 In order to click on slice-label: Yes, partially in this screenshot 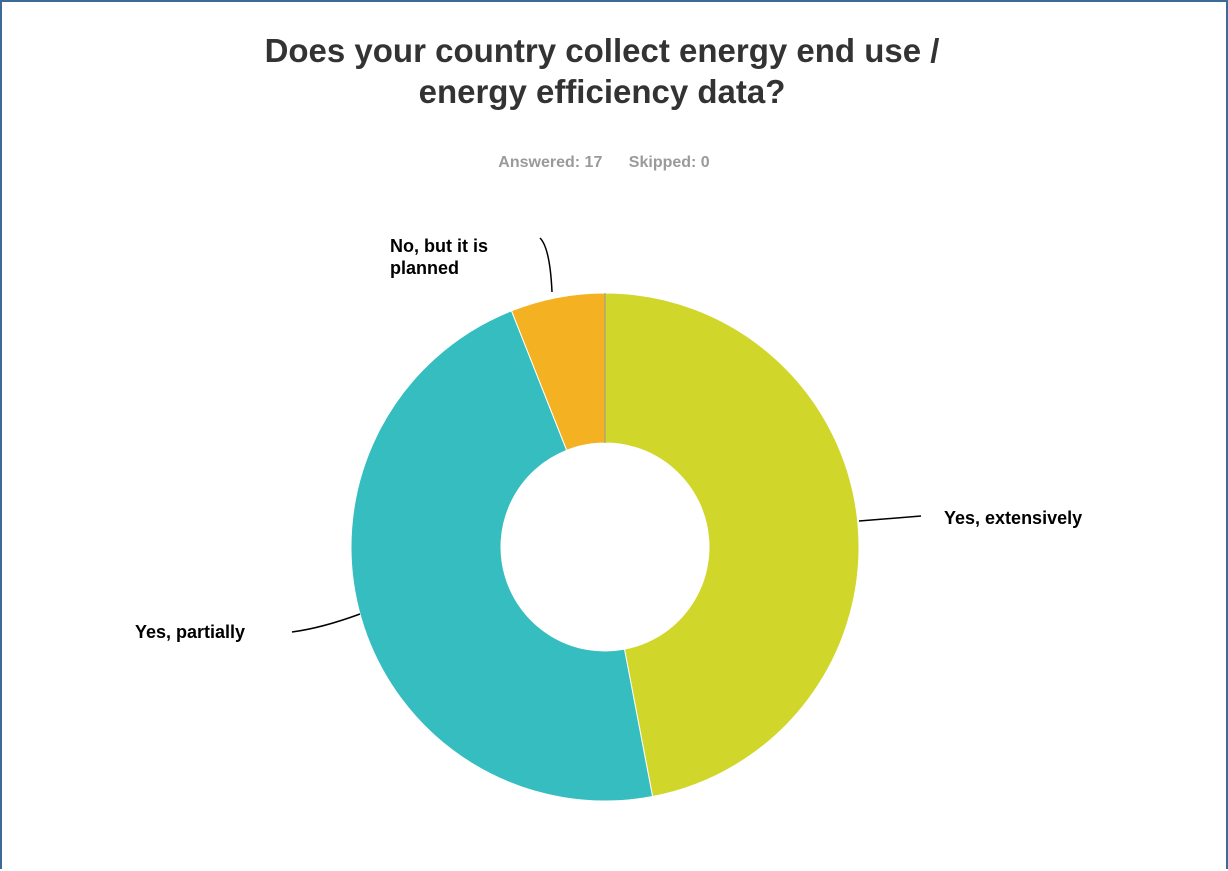, I will do `click(190, 632)`.